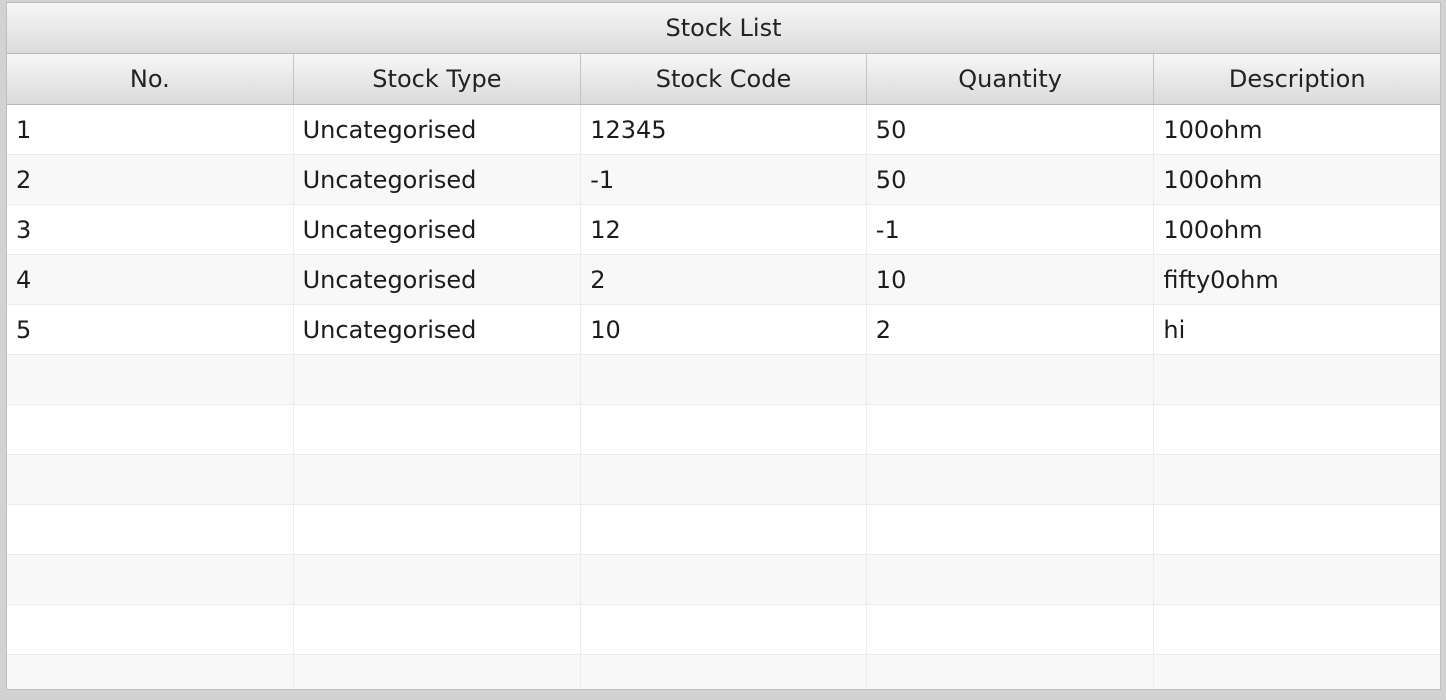 The width and height of the screenshot is (1446, 700). Describe the element at coordinates (723, 28) in the screenshot. I see `table-title: Stock List` at that location.